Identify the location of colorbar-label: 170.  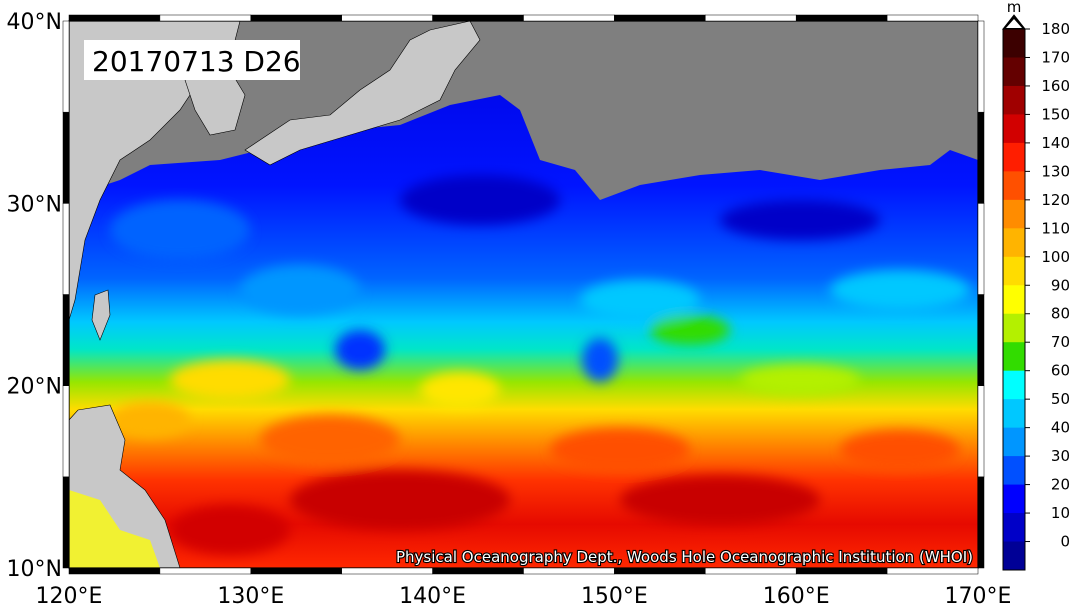
(1055, 57).